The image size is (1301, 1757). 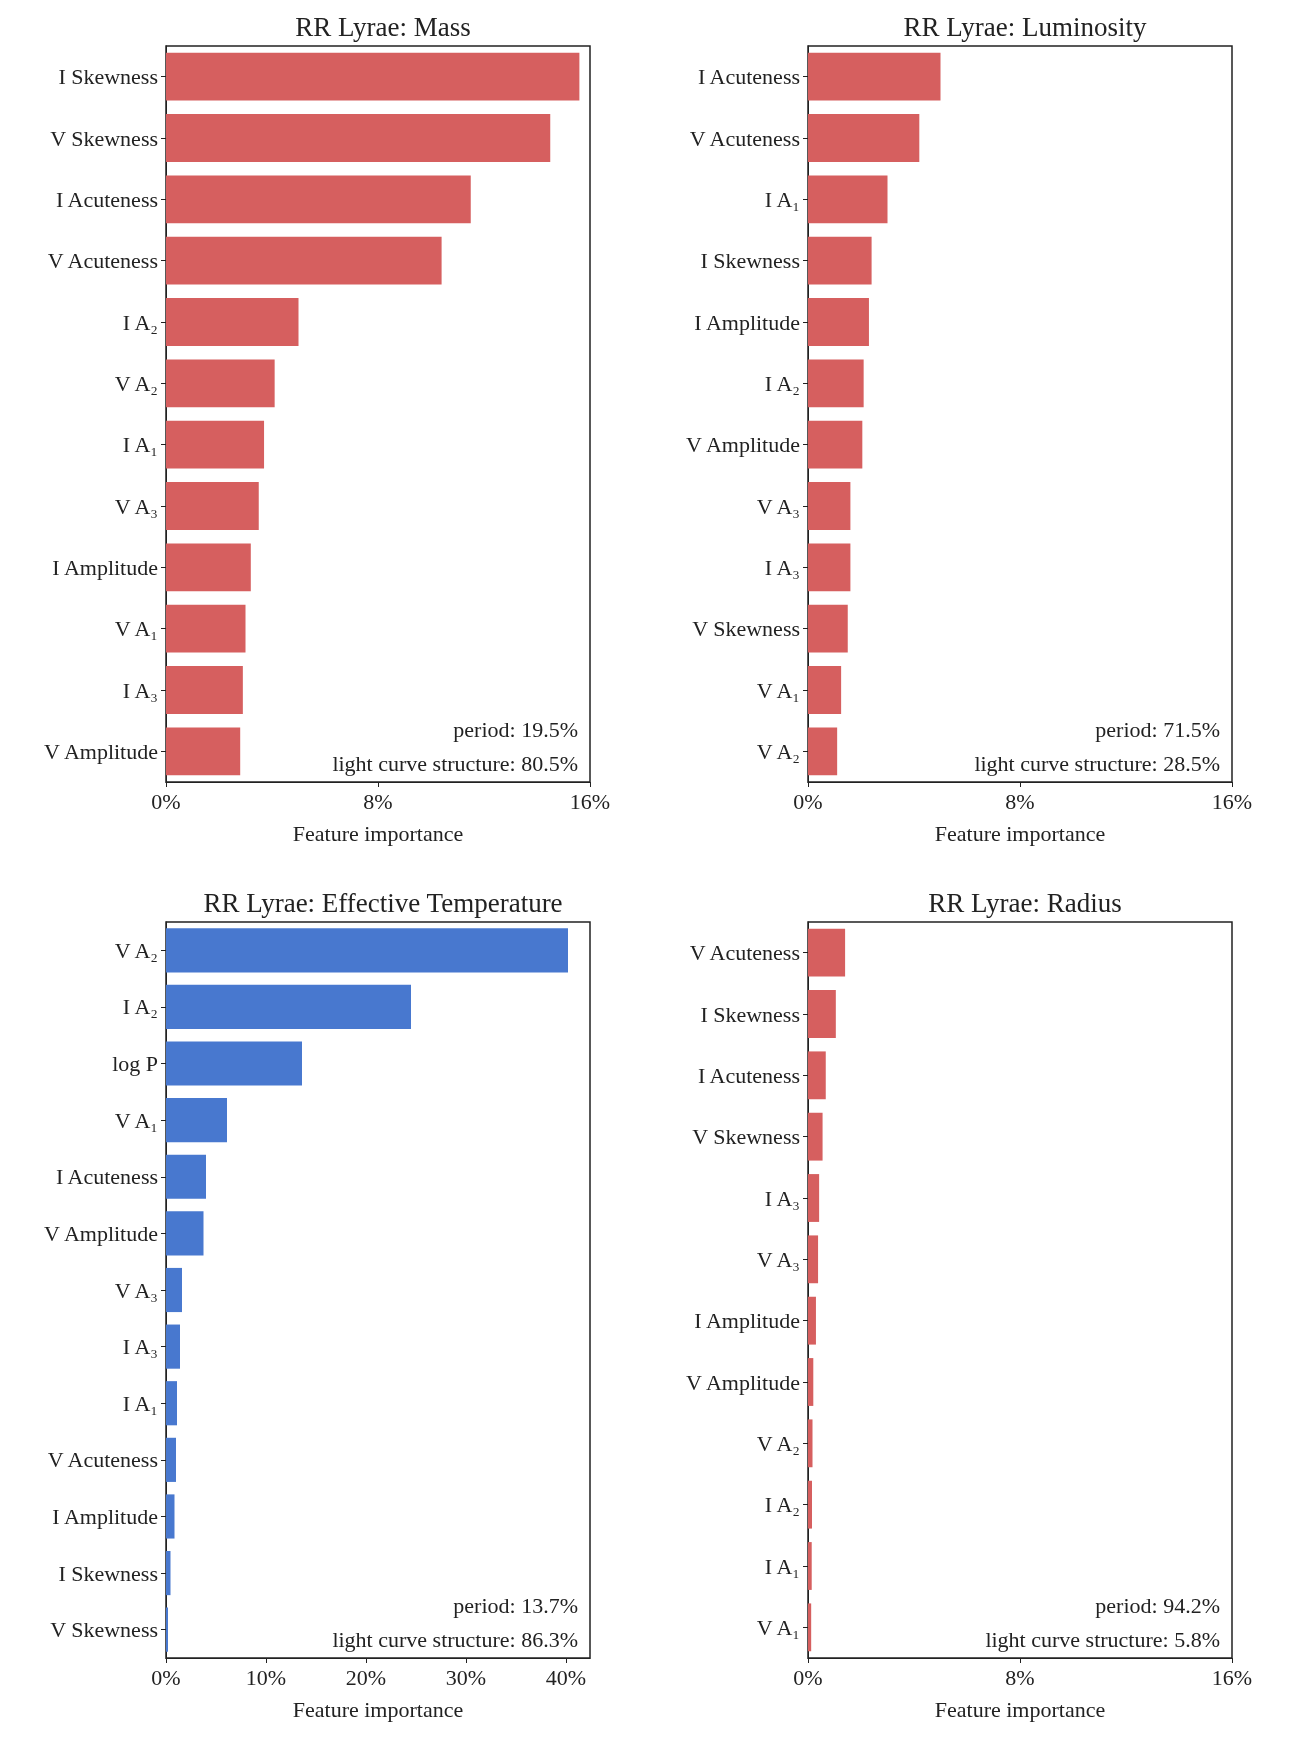 What do you see at coordinates (1157, 1605) in the screenshot?
I see `annotation: period: 94.2%` at bounding box center [1157, 1605].